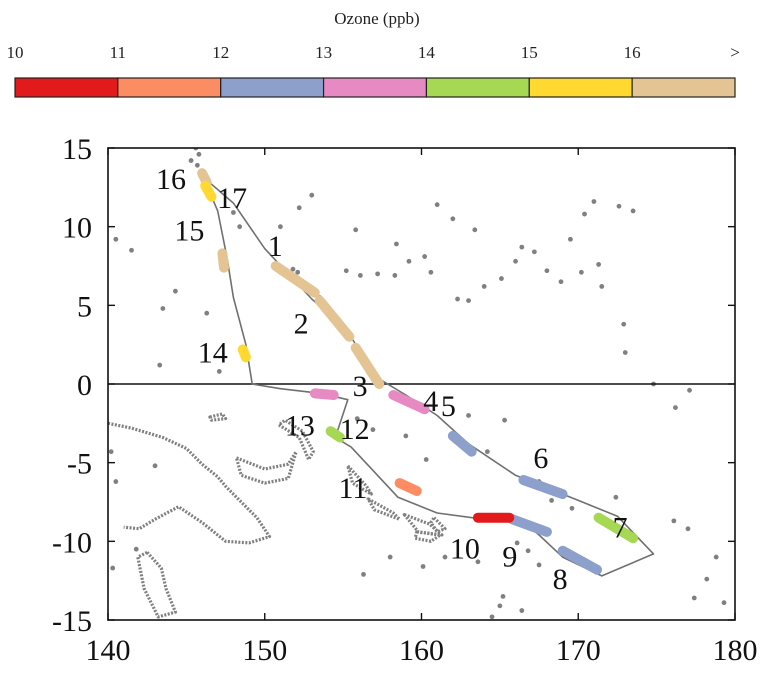  Describe the element at coordinates (232, 198) in the screenshot. I see `segment-label-17: 17` at that location.